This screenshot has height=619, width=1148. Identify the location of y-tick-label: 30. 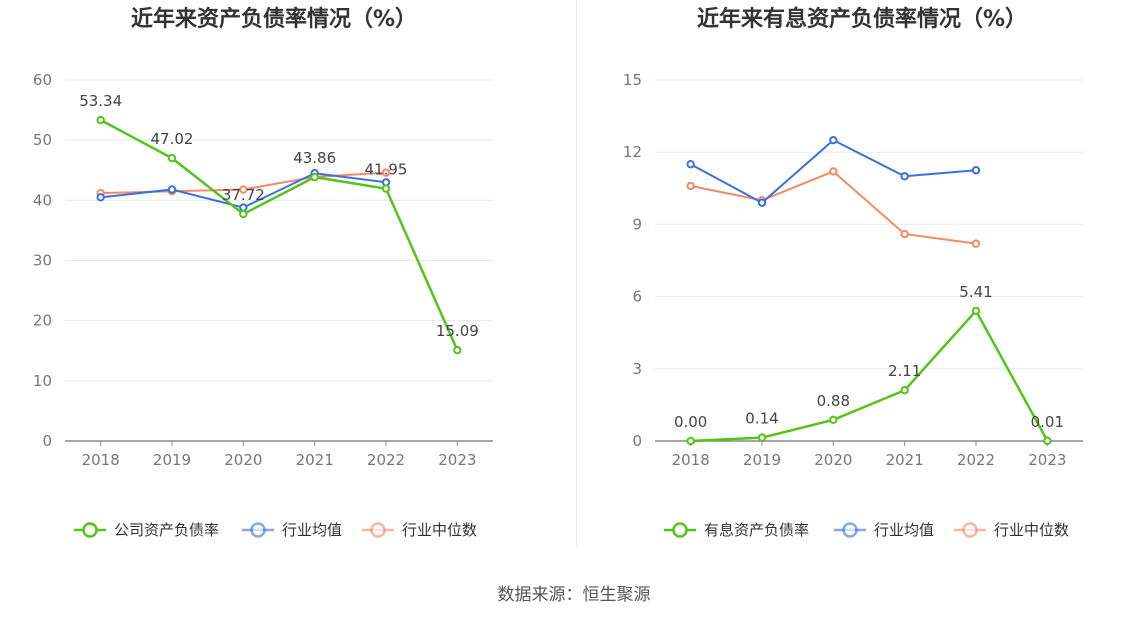
(42, 261).